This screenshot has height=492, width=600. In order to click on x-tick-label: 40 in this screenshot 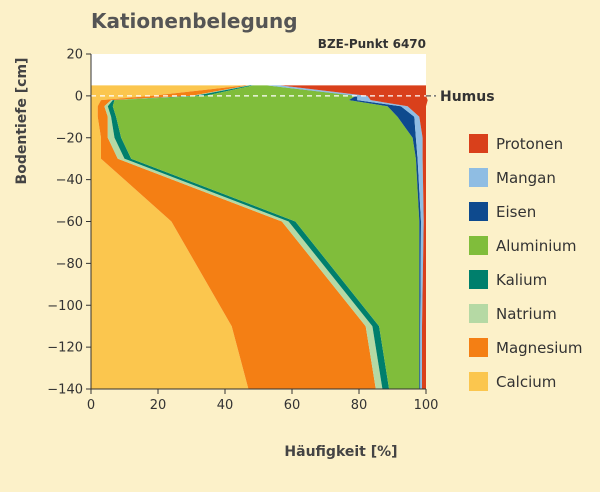, I will do `click(225, 405)`.